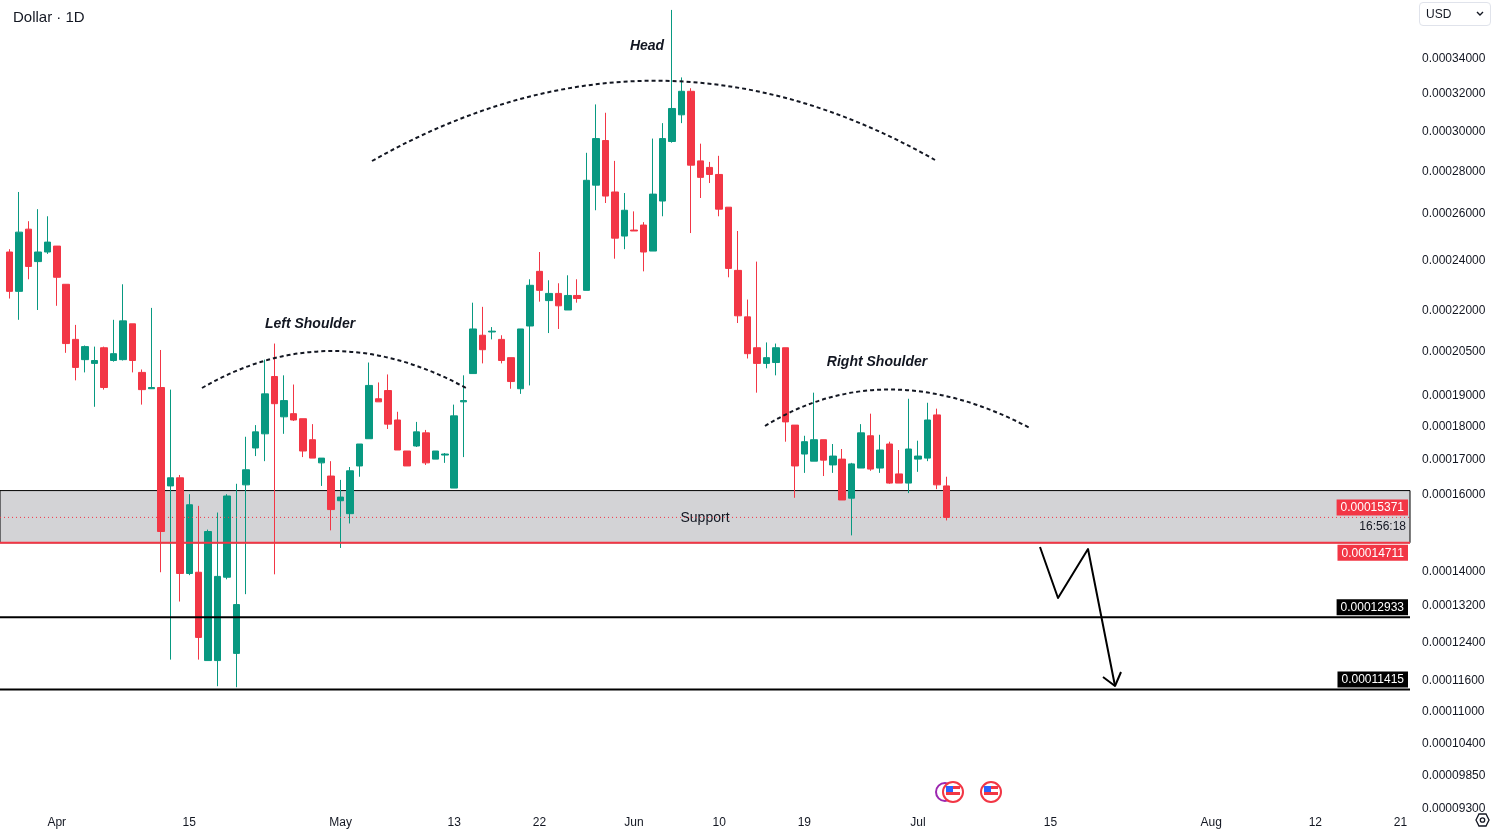  I want to click on y-tick-label: 0.00009850, so click(1454, 774).